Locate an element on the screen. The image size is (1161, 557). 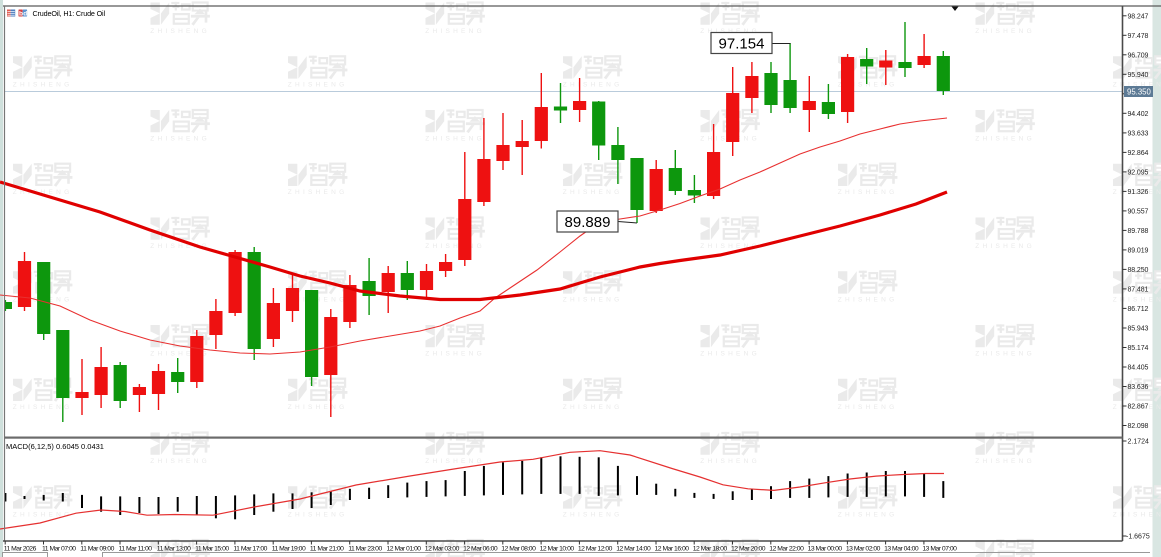
svg-text: 12 Mar 10:00 is located at coordinates (557, 549).